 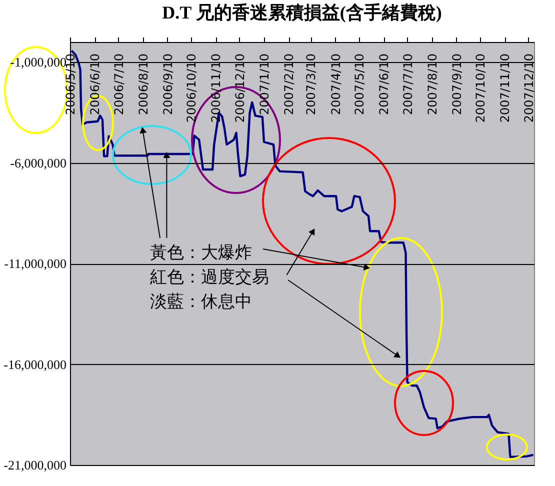 I want to click on x-tick-label: 2007/2/10, so click(x=289, y=85).